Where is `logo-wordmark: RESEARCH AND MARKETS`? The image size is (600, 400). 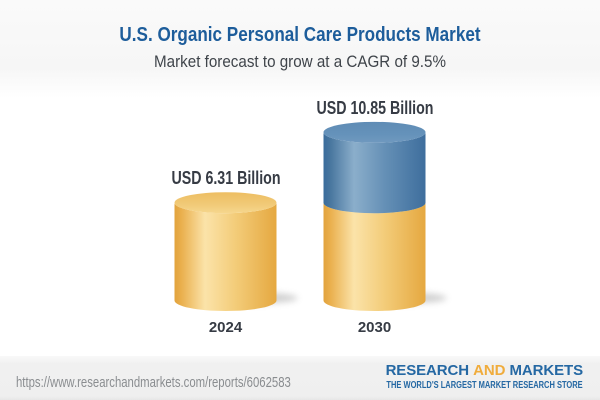
logo-wordmark: RESEARCH AND MARKETS is located at coordinates (452, 371).